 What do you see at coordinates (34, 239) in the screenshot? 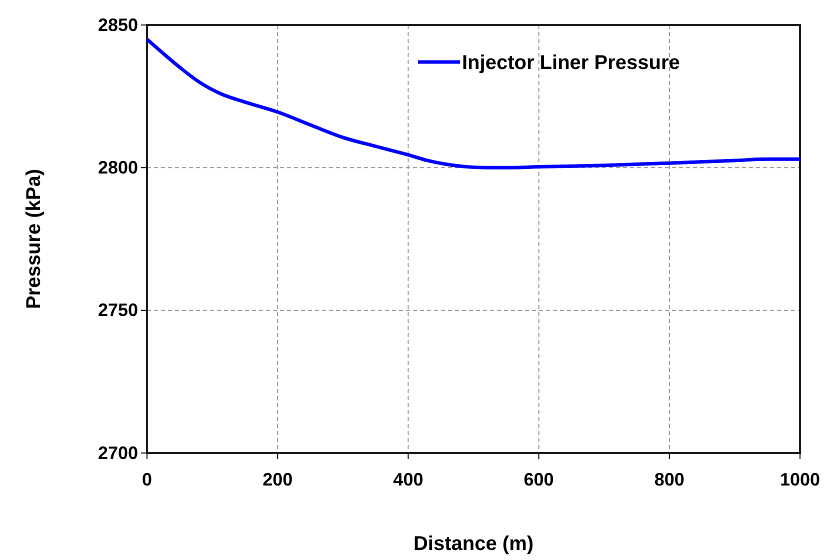
I see `y-axis-title: Pressure (kPa)` at bounding box center [34, 239].